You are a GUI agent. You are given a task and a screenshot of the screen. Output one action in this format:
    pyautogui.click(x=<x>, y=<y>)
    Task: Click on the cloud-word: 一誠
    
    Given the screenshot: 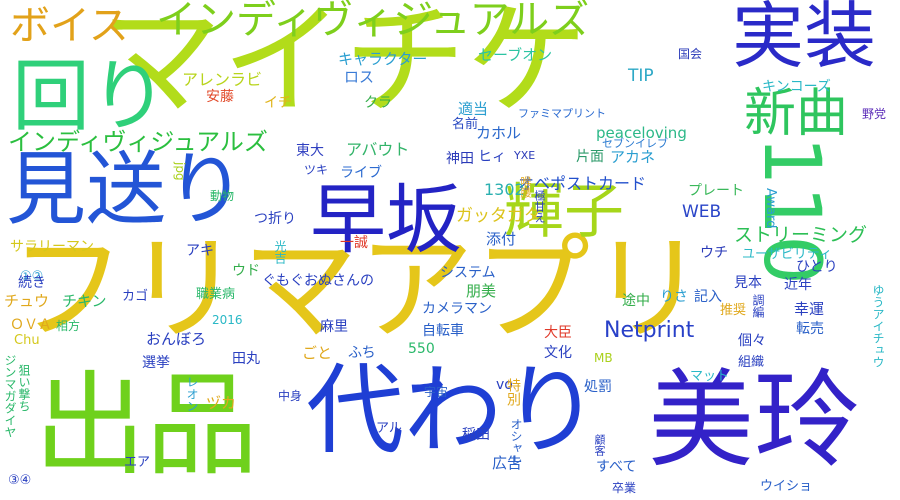 What is the action you would take?
    pyautogui.click(x=354, y=243)
    